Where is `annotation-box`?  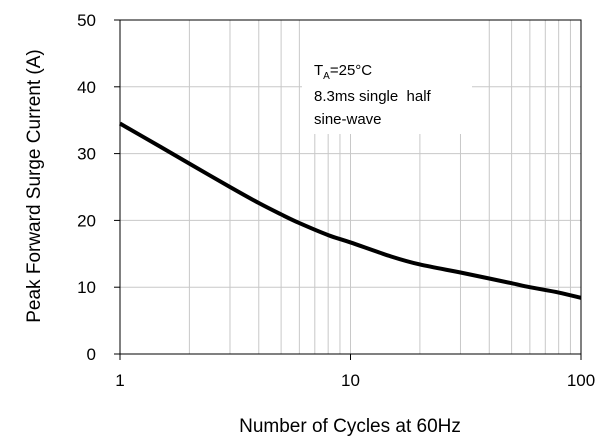
annotation-box is located at coordinates (387, 90).